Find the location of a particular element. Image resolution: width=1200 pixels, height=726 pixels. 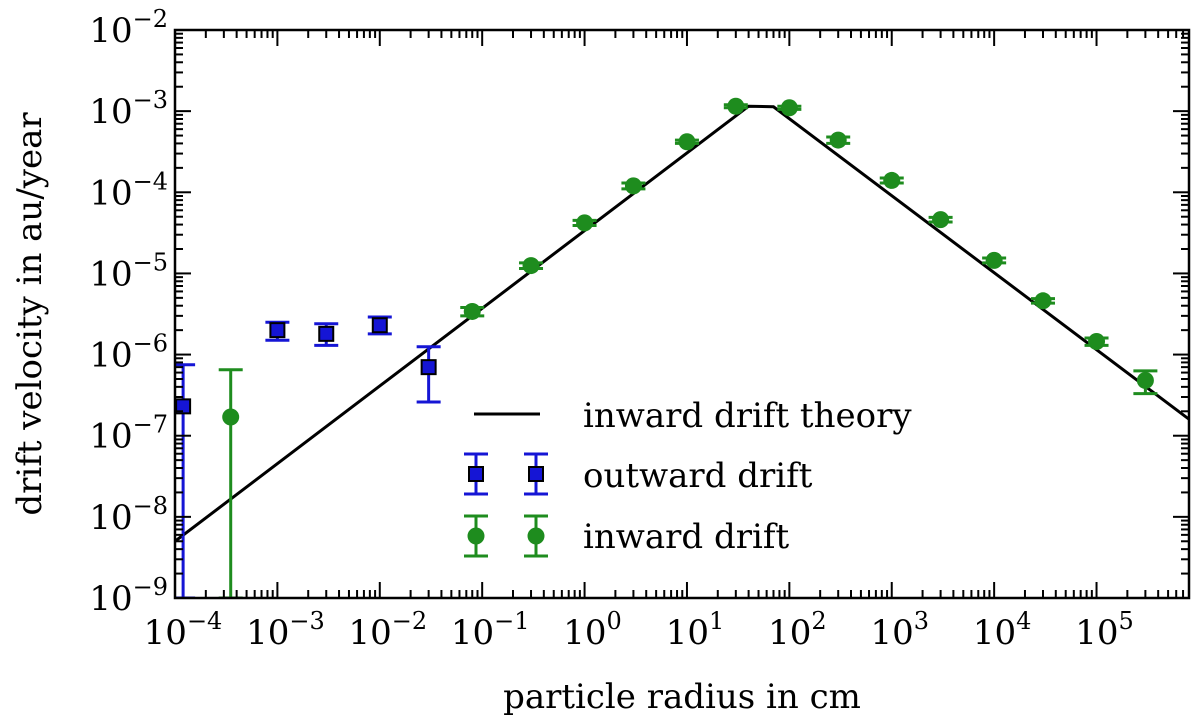

x-tick-label: 10⁵ is located at coordinates (1104, 630).